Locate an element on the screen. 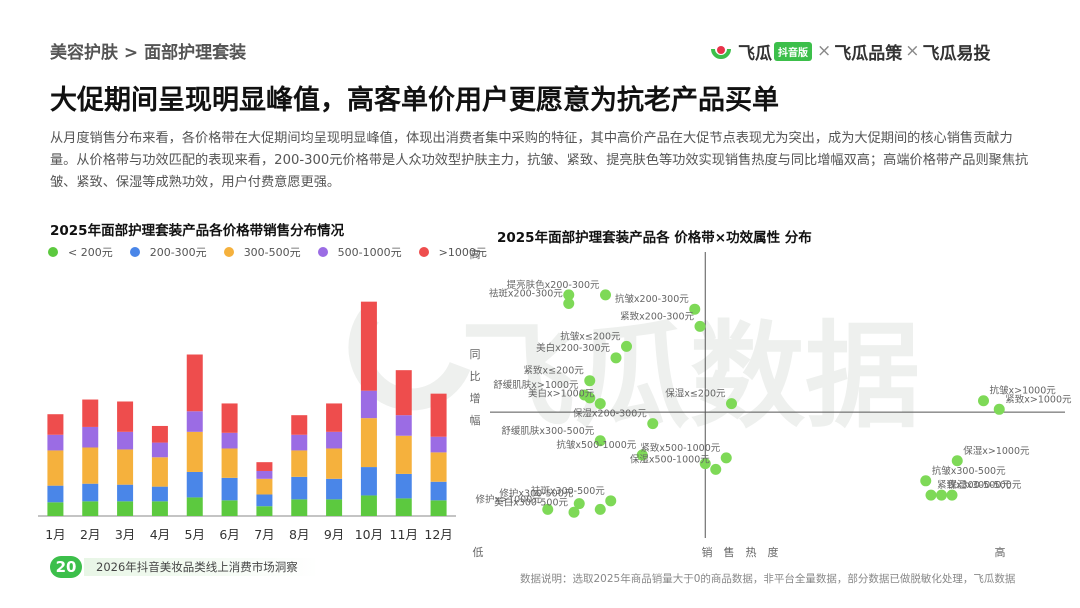  scatter-point-label: 修护x>1000元 is located at coordinates (508, 499).